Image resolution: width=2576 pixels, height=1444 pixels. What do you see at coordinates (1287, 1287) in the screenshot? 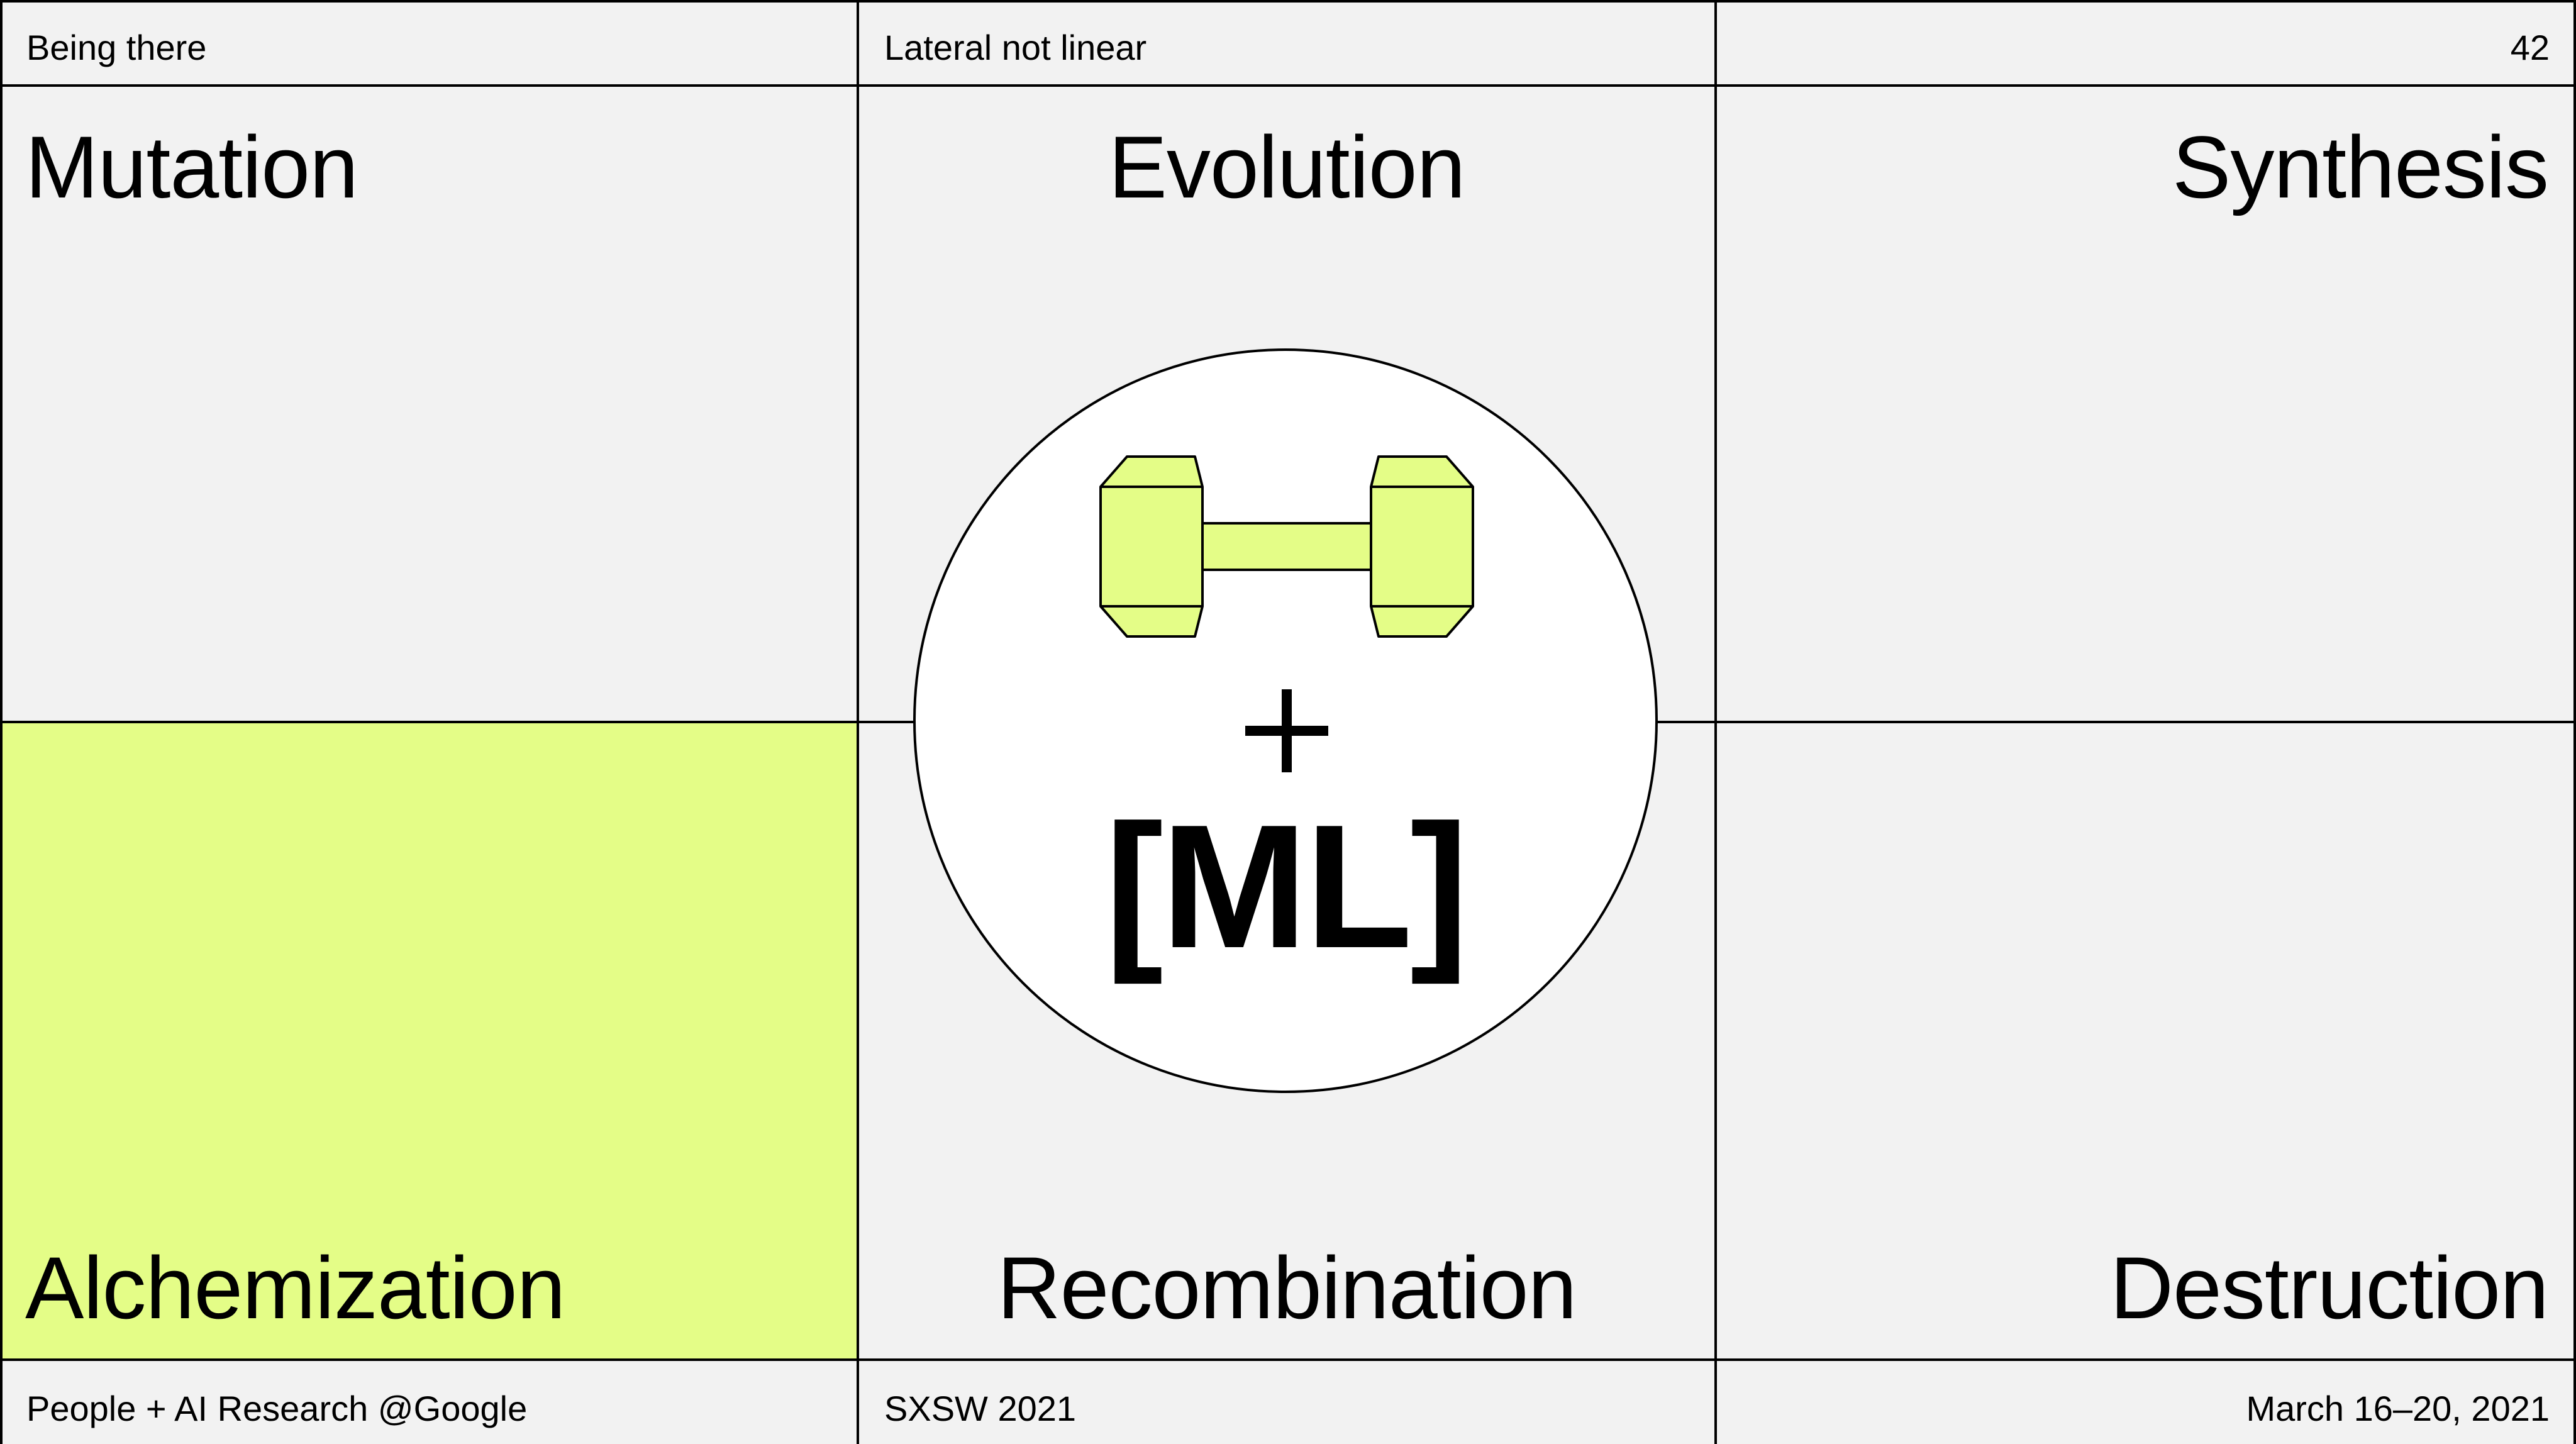
I see `label-recombination: Recombination` at bounding box center [1287, 1287].